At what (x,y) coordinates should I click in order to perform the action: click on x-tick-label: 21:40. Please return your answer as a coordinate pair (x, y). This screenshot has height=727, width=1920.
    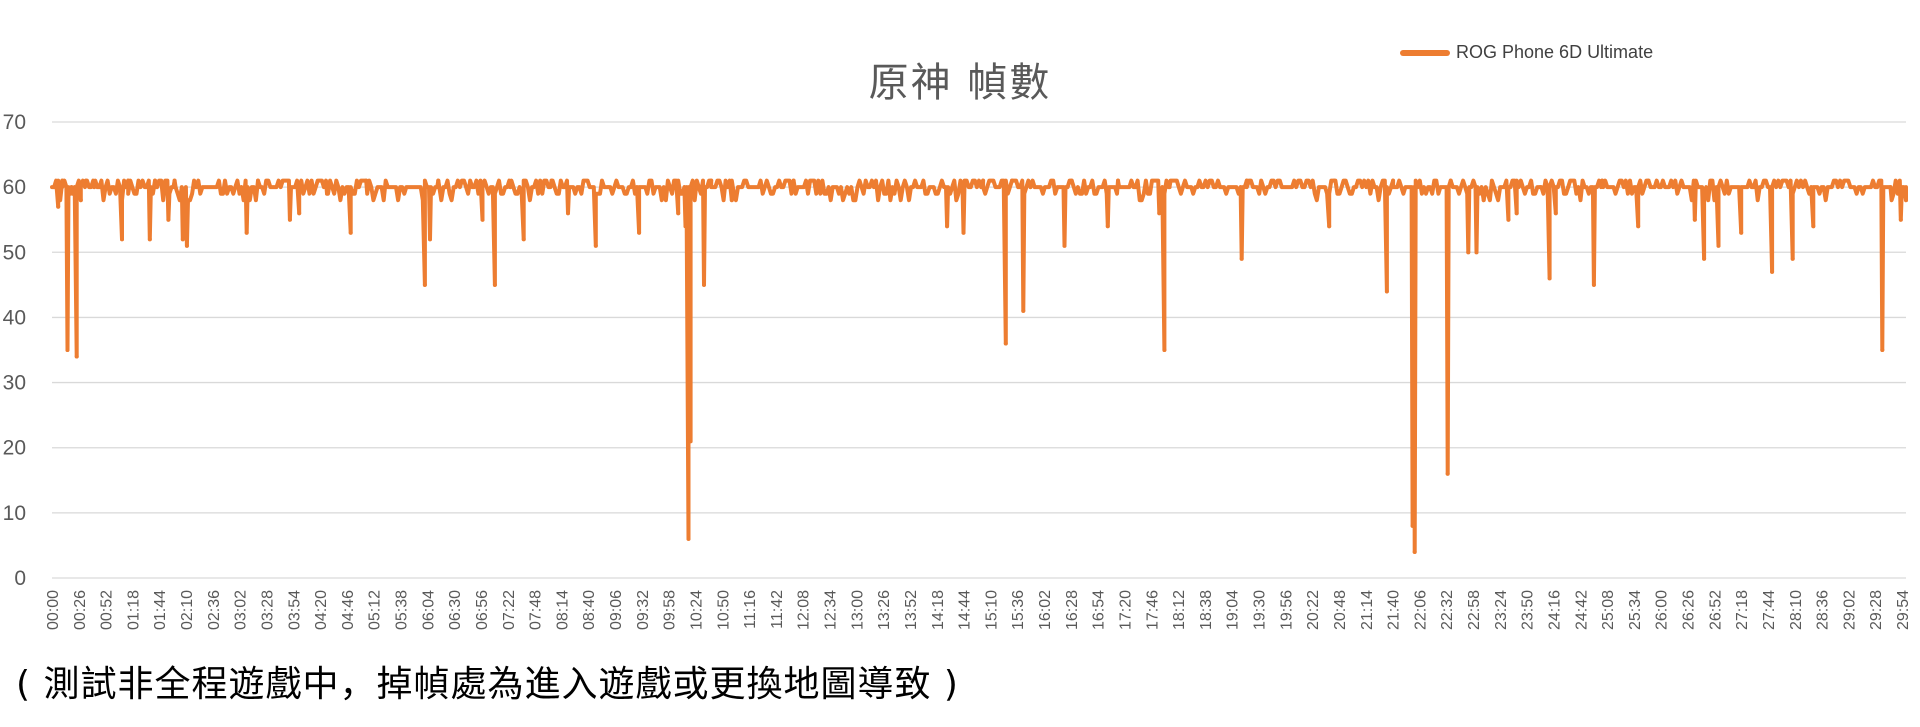
    Looking at the image, I should click on (1394, 610).